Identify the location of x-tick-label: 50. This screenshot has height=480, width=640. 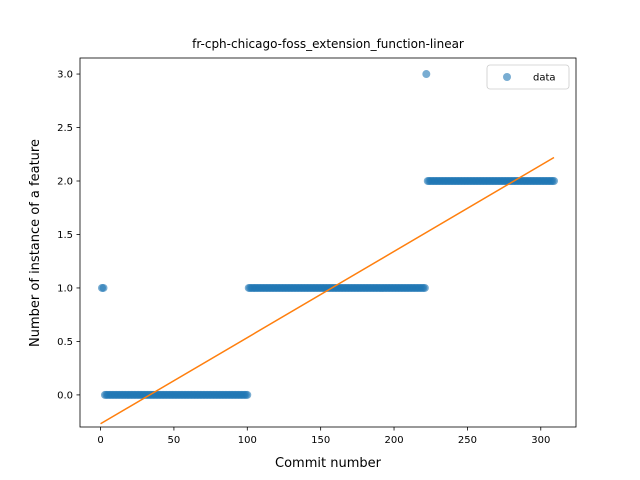
(174, 440).